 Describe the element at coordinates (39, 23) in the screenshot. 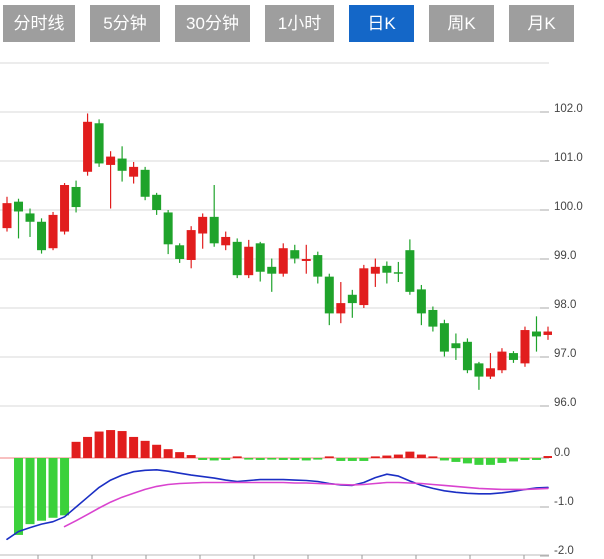

I see `tab-timeline: 分时线` at that location.